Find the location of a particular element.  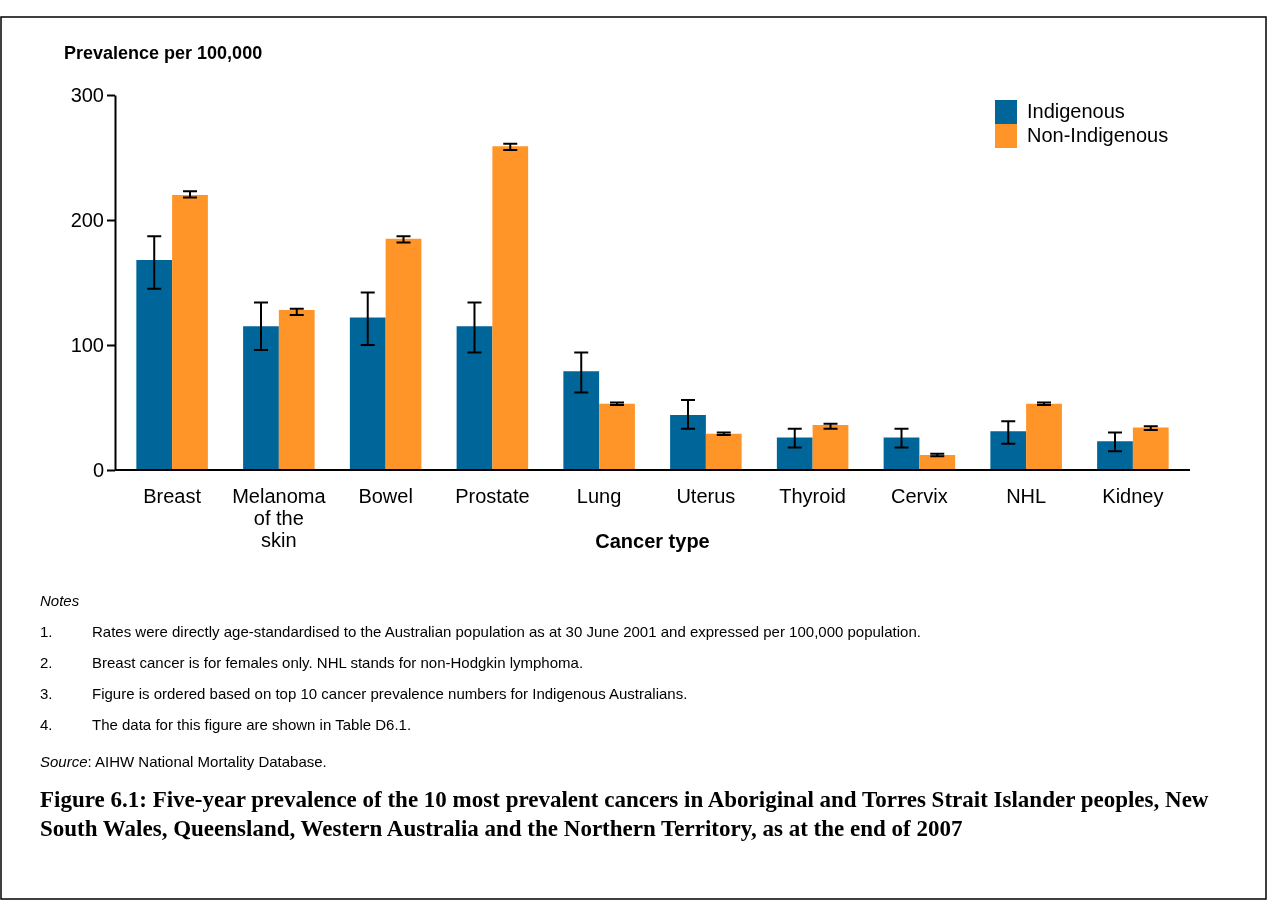

text: Figure 6.1: Five-year prevalence of the 10 most prevalent cancers in Aboriginal and Torres Strait Islander peoples, New South Wales, Queensland, Western Australia and the Northern Territory, as at the end of 2007 is located at coordinates (624, 814).